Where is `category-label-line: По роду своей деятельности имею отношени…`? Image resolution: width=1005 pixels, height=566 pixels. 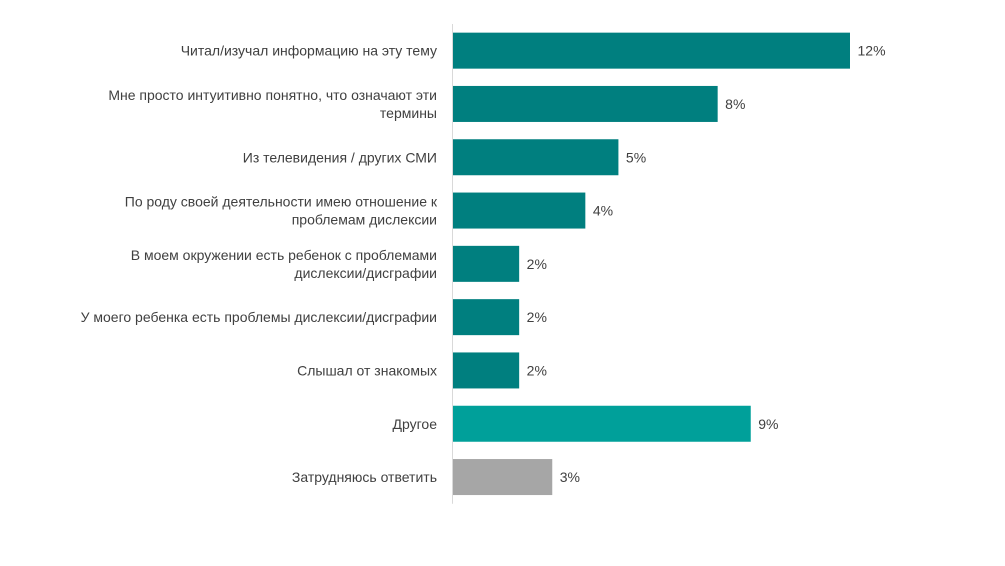 category-label-line: По роду своей деятельности имею отношени… is located at coordinates (281, 202).